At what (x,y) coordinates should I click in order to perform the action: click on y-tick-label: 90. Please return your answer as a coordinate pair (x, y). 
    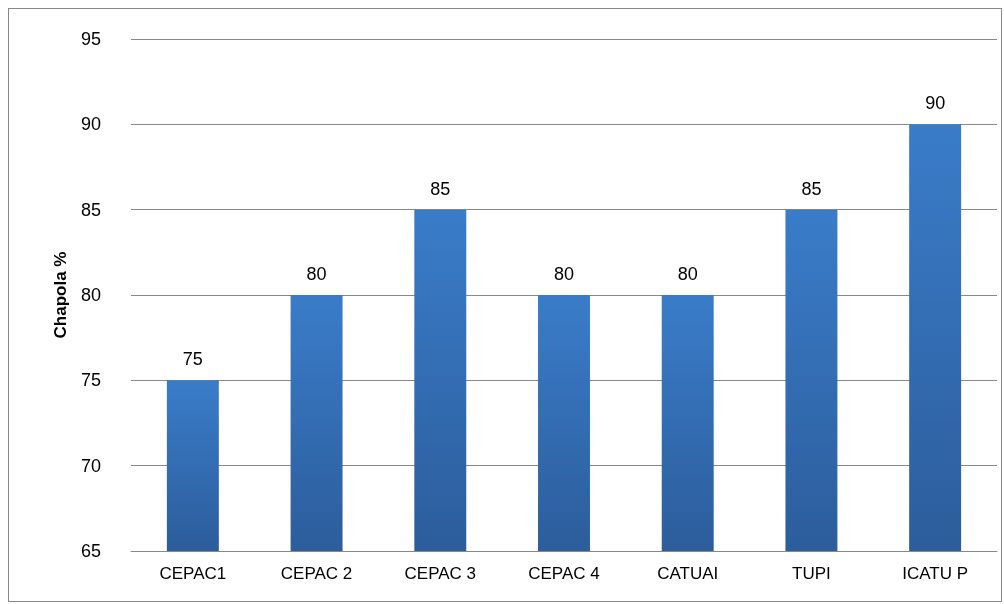
    Looking at the image, I should click on (90, 124).